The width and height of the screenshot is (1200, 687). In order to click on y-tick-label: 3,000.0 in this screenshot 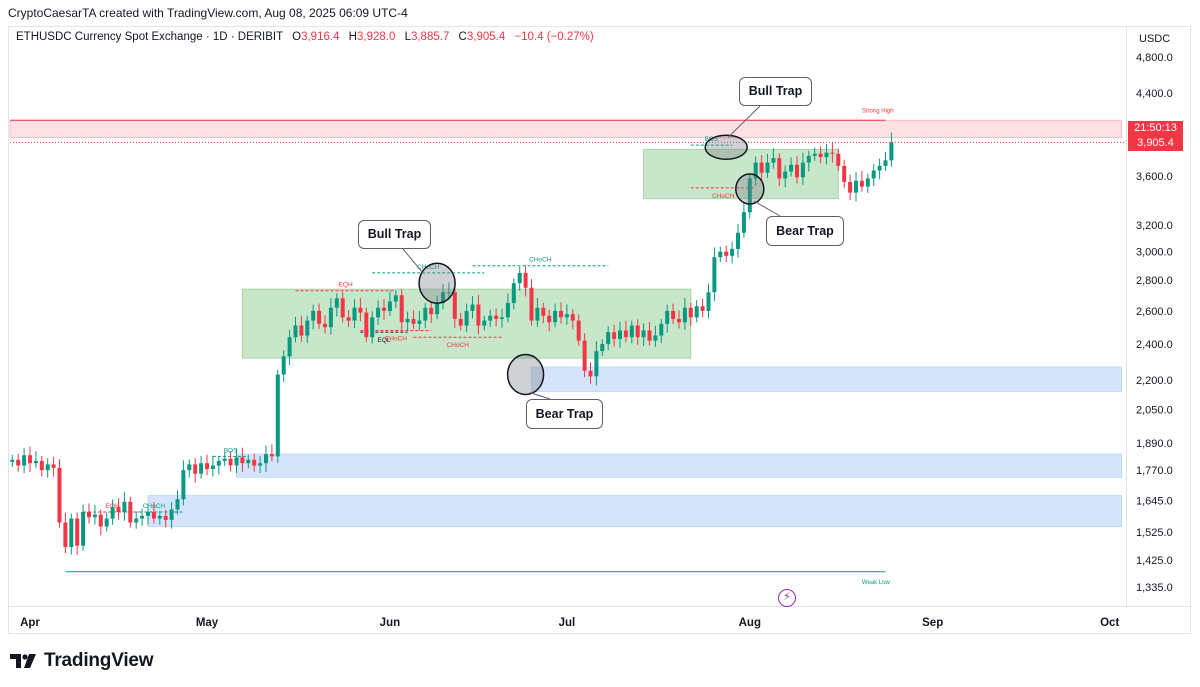, I will do `click(1154, 253)`.